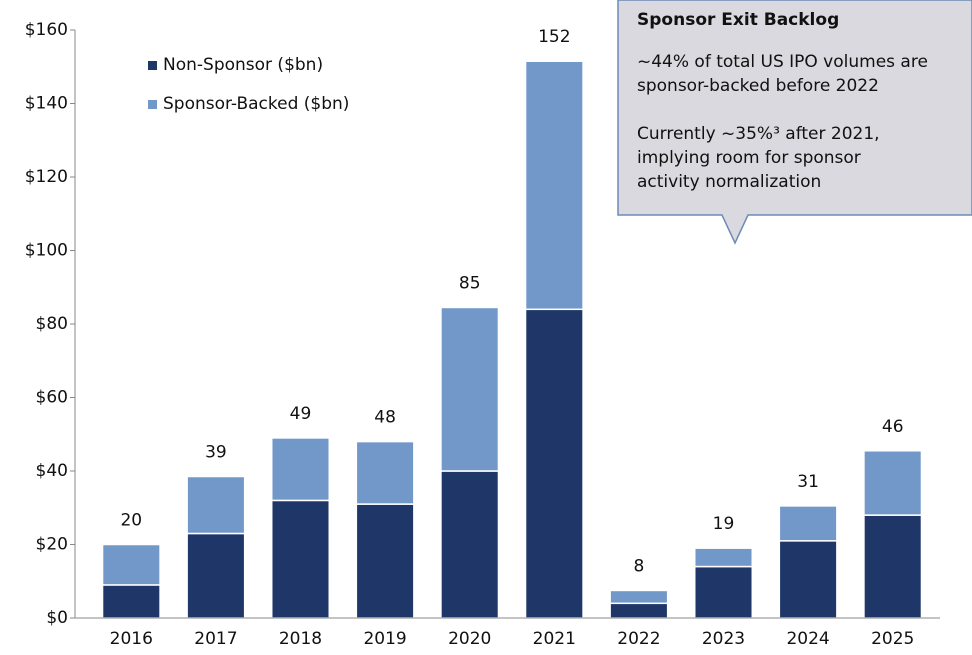 The image size is (972, 655). Describe the element at coordinates (215, 639) in the screenshot. I see `x-tick-label: 2017` at that location.